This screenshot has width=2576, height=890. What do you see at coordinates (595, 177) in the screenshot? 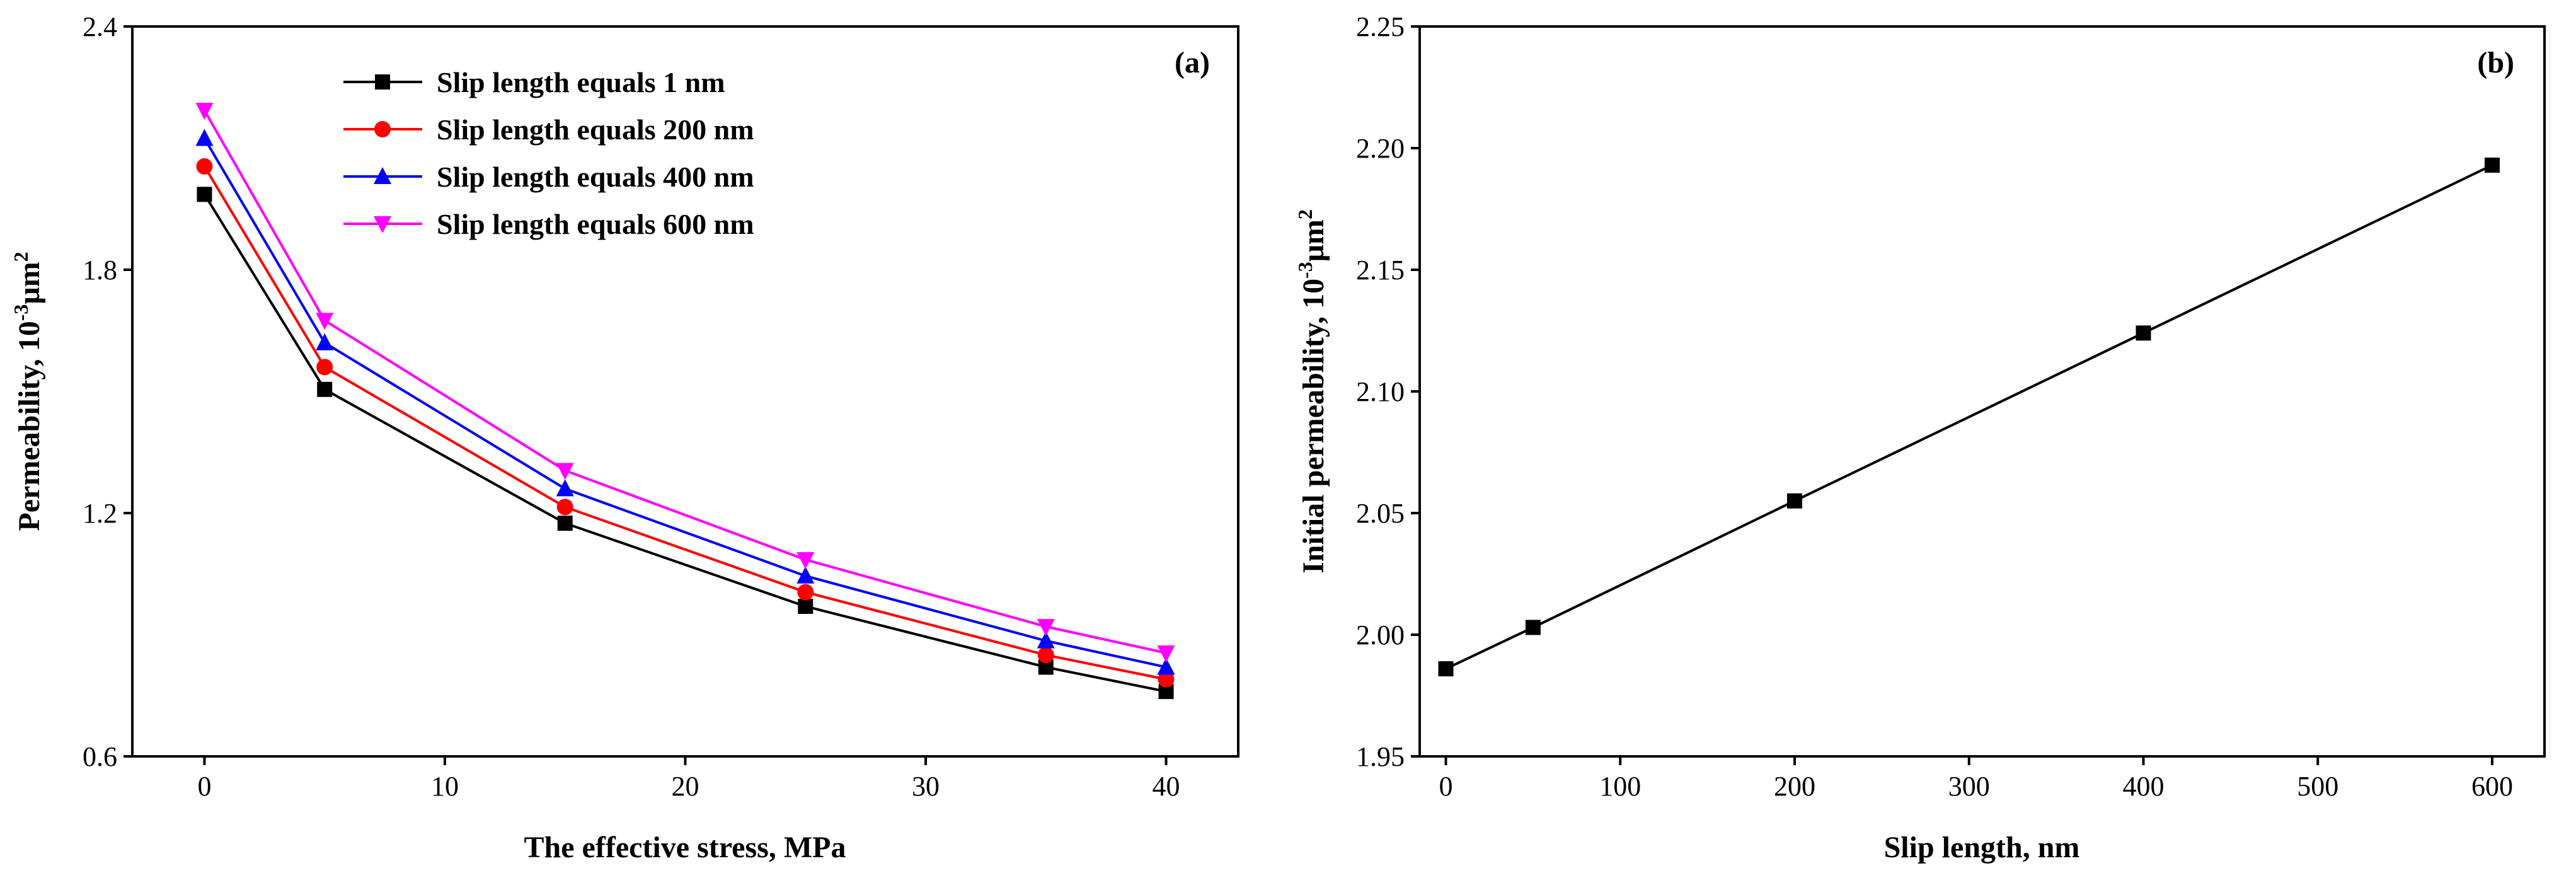
I see `legend-label: Slip length equals 400 nm` at bounding box center [595, 177].